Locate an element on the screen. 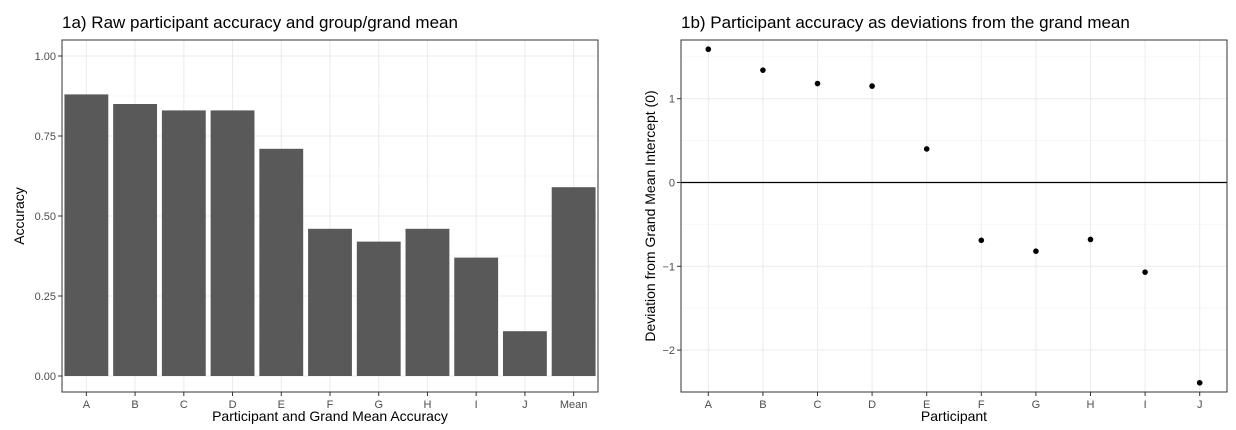 This screenshot has width=1236, height=430. point-I is located at coordinates (1145, 272).